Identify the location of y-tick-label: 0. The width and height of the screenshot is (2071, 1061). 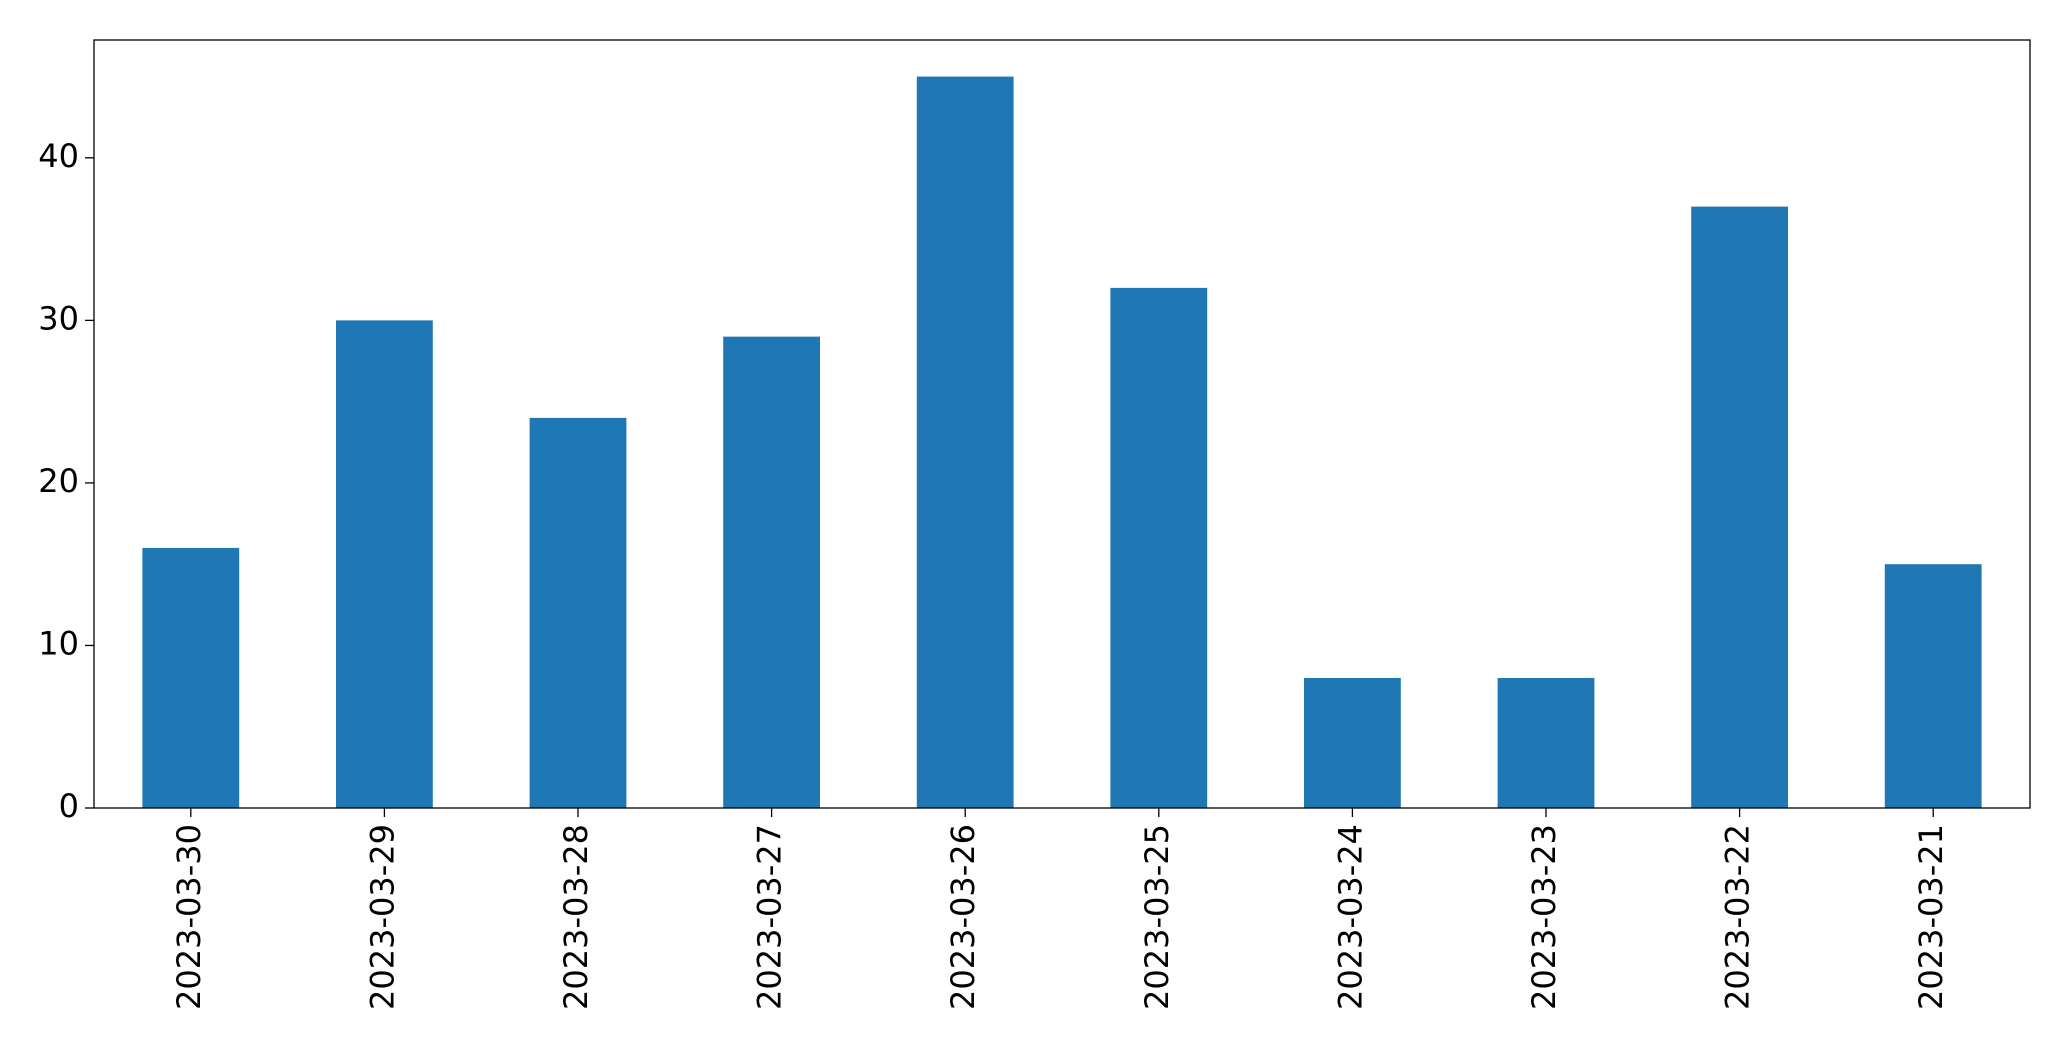
(69, 806).